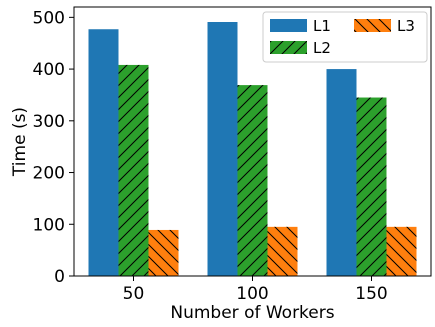  Describe the element at coordinates (372, 25) in the screenshot. I see `legend-swatch-l3-hatch` at that location.